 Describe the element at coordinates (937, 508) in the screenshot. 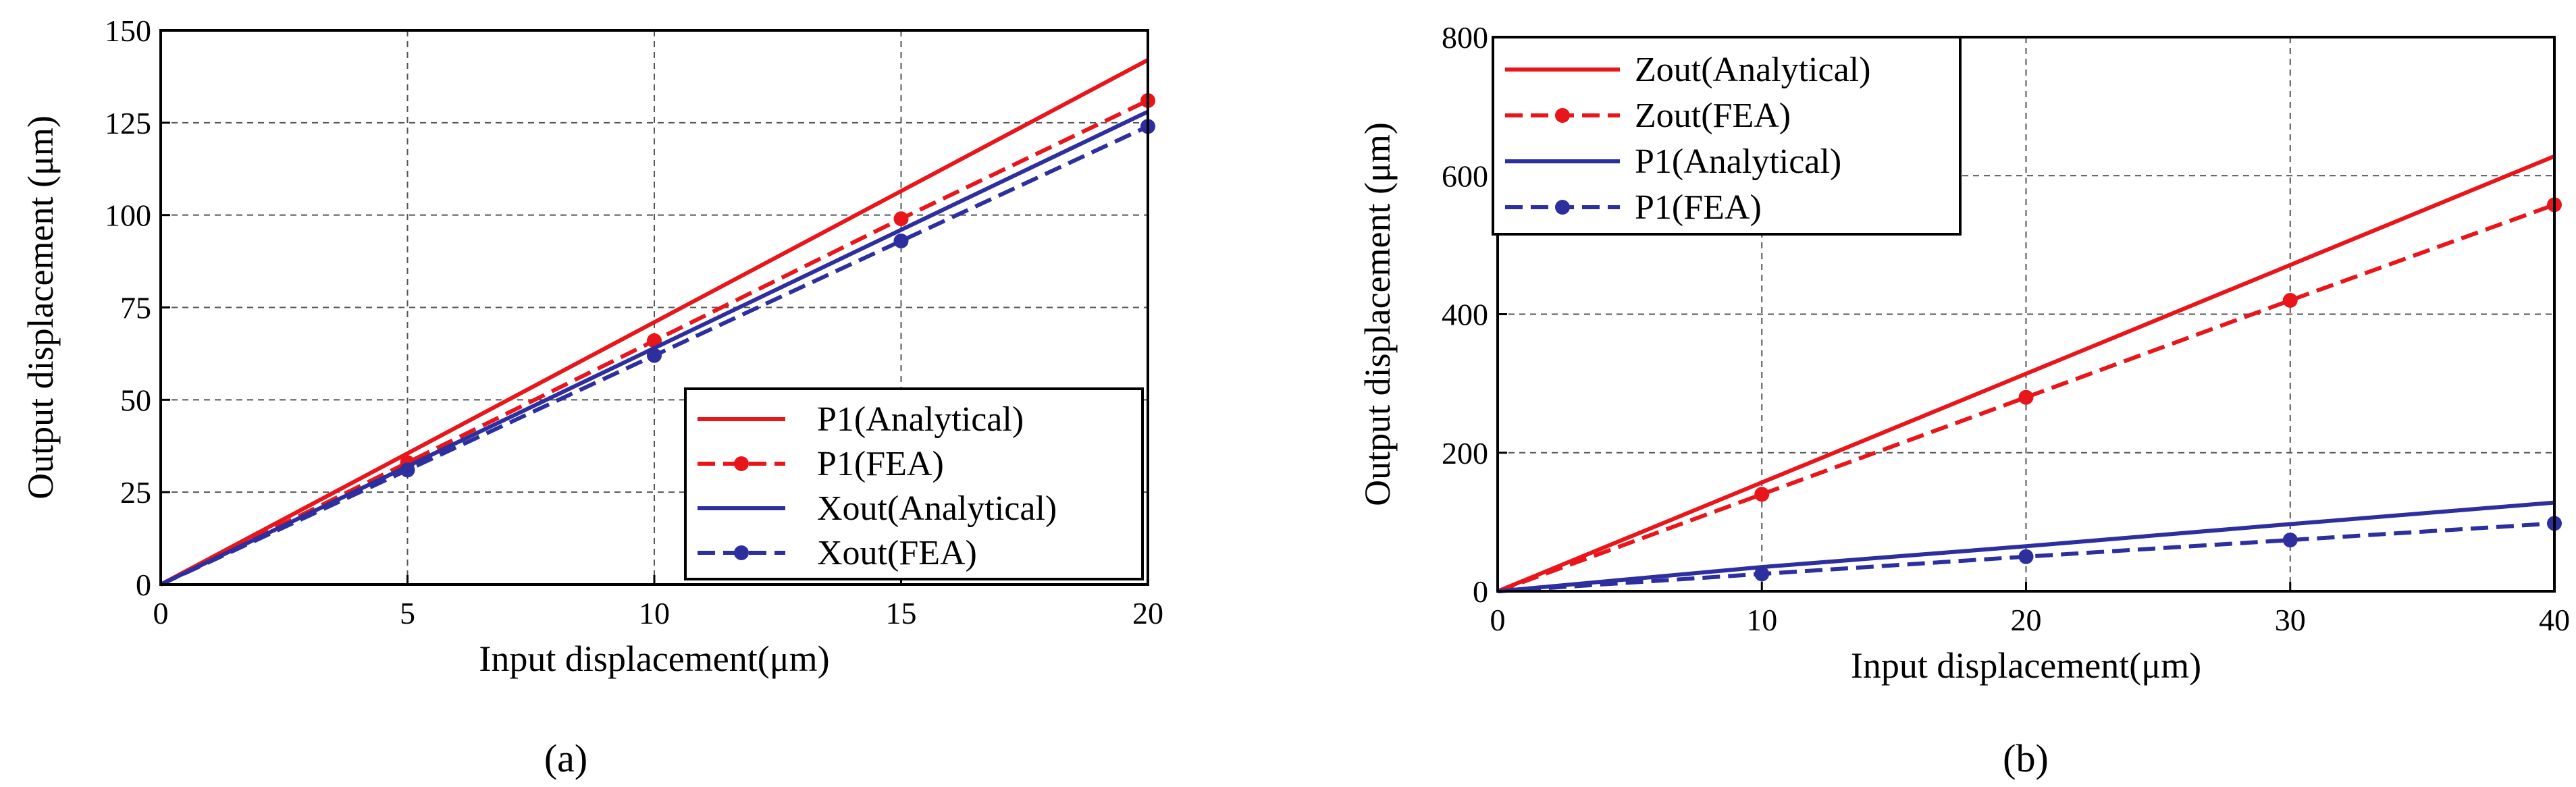

I see `legend-label: Xout(Analytical)` at that location.